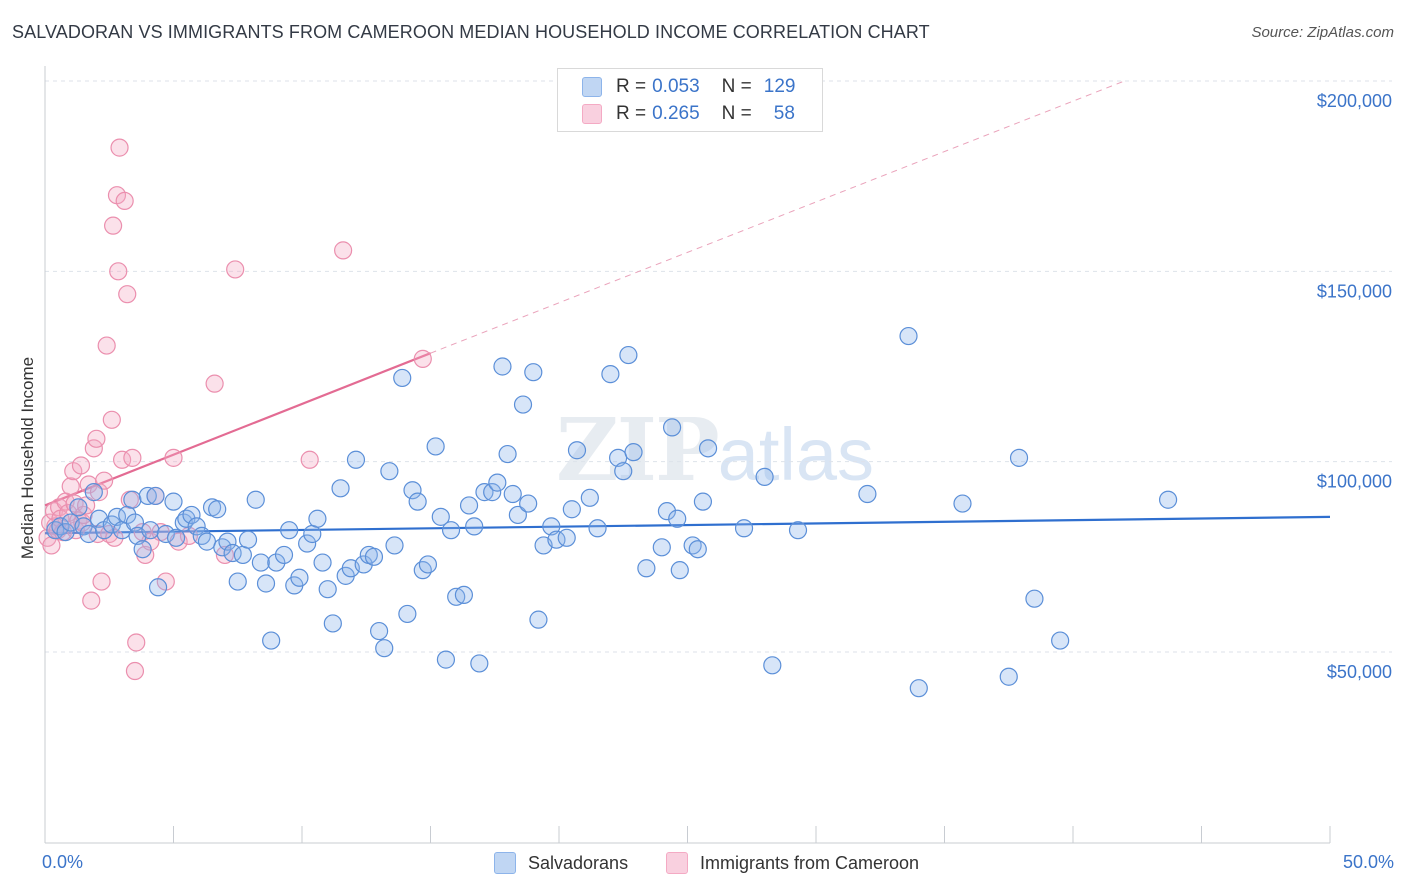  I want to click on bottom-legend-cameroon: Immigrants from Cameroon, so click(792, 863).